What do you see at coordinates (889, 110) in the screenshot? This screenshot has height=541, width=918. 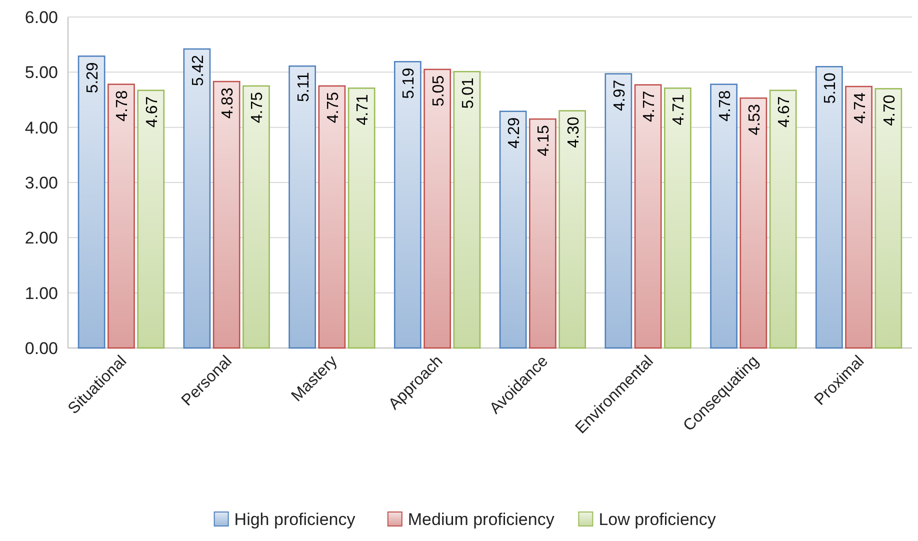 I see `data-label: 4.70` at bounding box center [889, 110].